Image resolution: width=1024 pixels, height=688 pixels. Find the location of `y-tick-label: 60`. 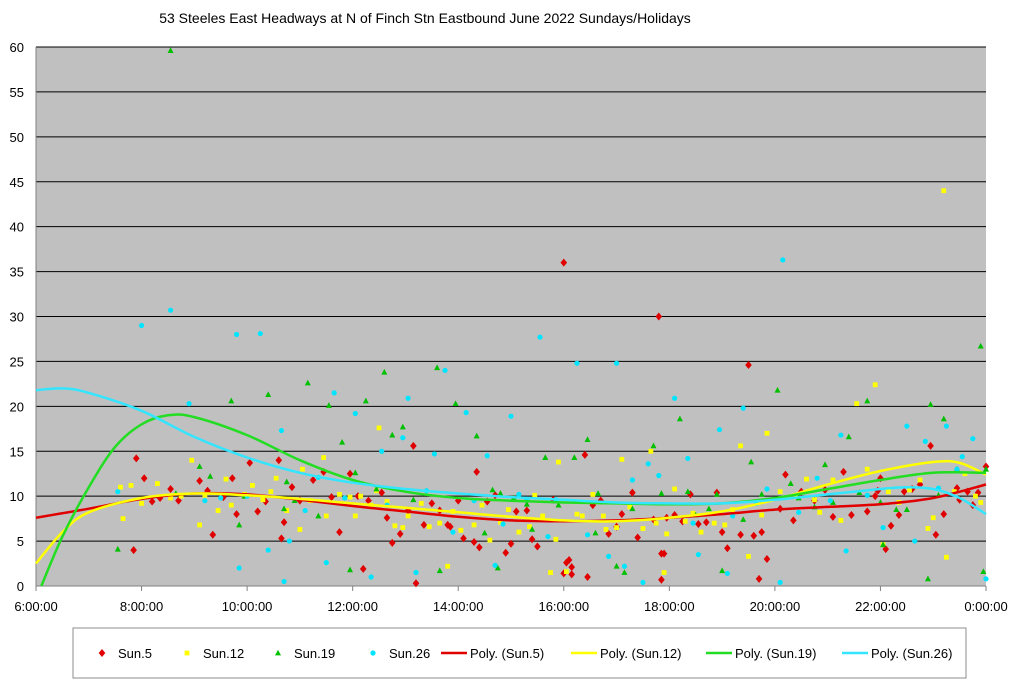

y-tick-label: 60 is located at coordinates (17, 47).